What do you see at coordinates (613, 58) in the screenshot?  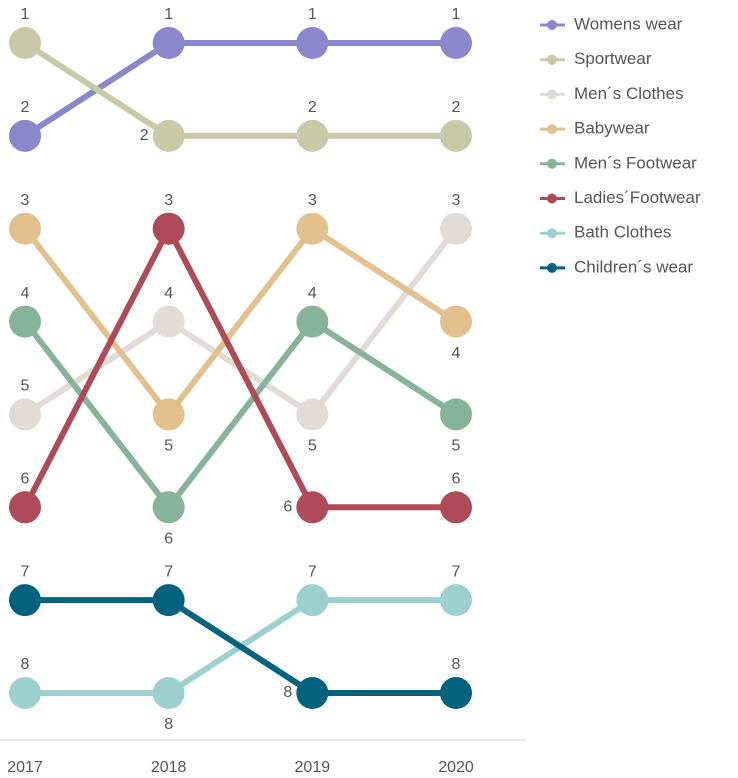 I see `legend-label: Sportwear` at bounding box center [613, 58].